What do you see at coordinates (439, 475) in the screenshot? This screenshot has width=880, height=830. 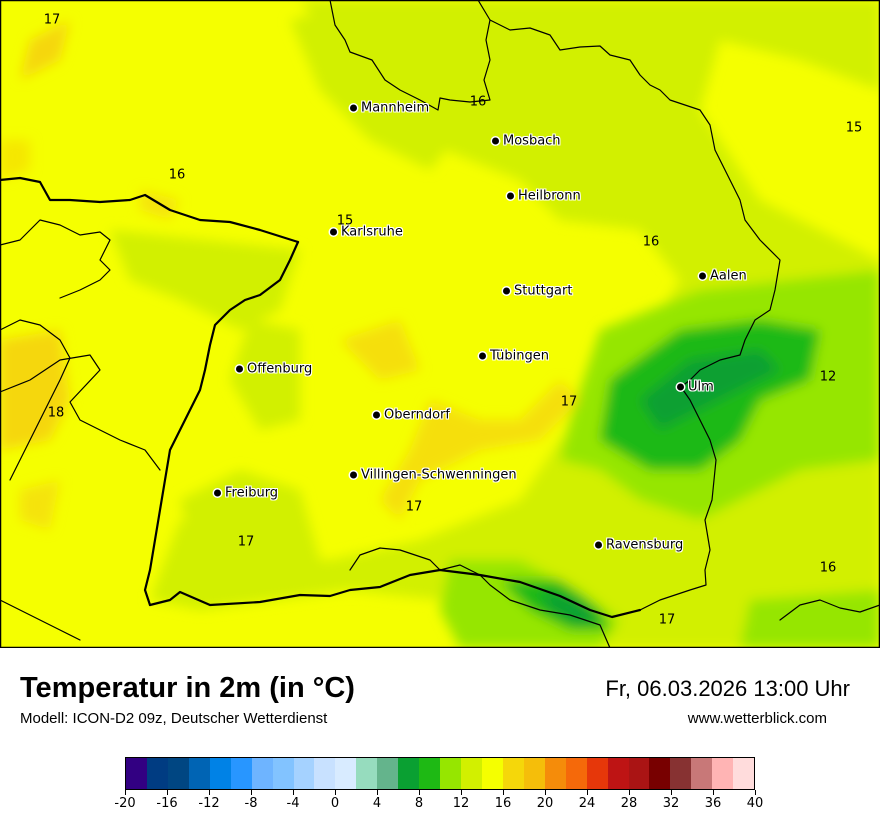 I see `city-name: Villingen-Schwenningen` at bounding box center [439, 475].